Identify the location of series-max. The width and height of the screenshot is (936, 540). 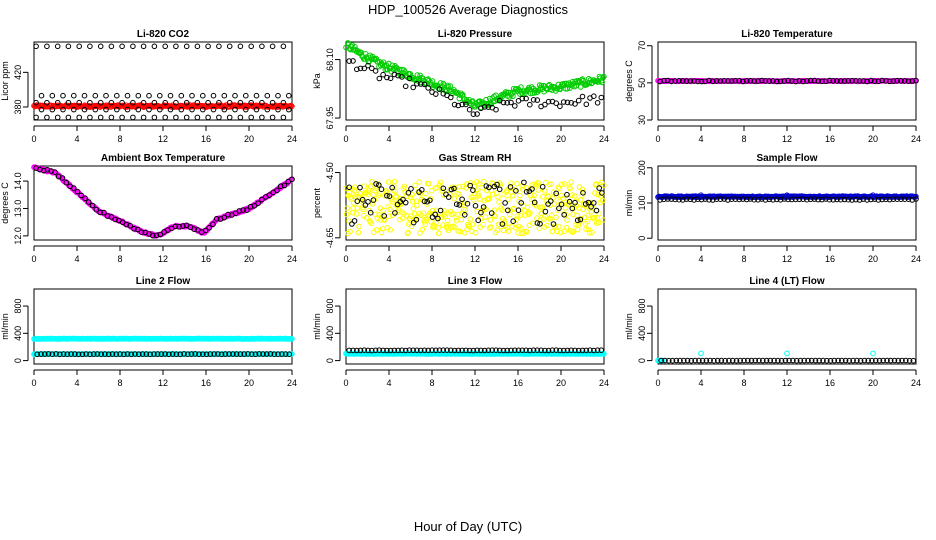
(787, 195).